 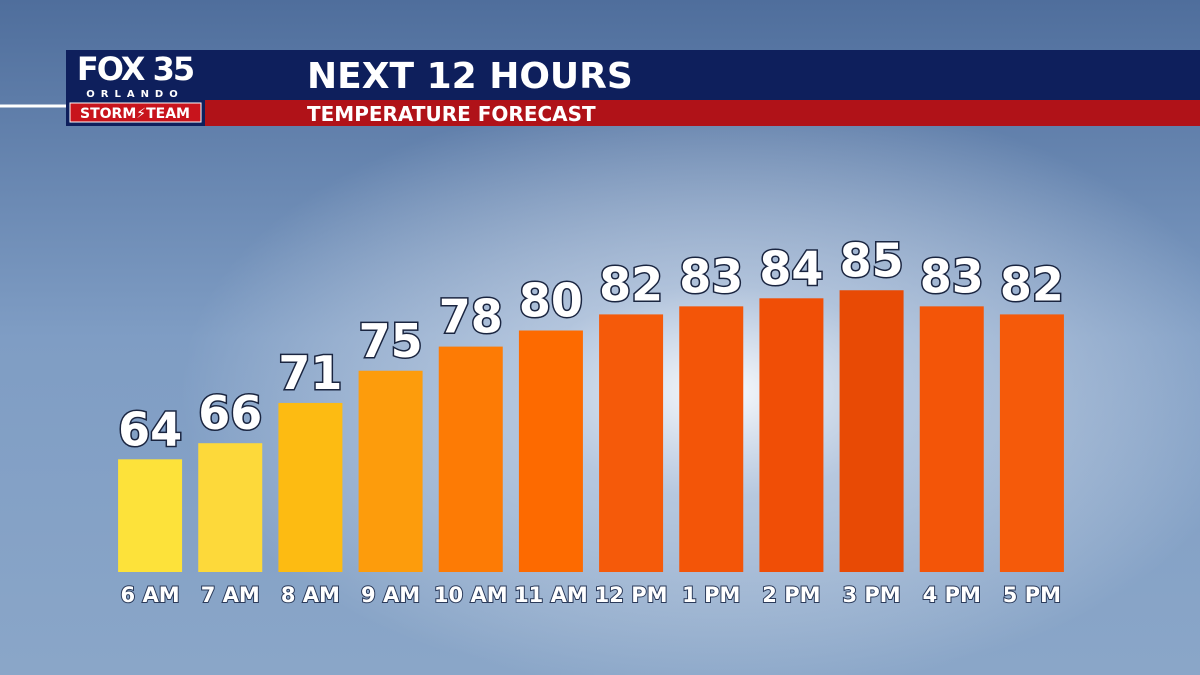 What do you see at coordinates (391, 341) in the screenshot?
I see `value-label: 75` at bounding box center [391, 341].